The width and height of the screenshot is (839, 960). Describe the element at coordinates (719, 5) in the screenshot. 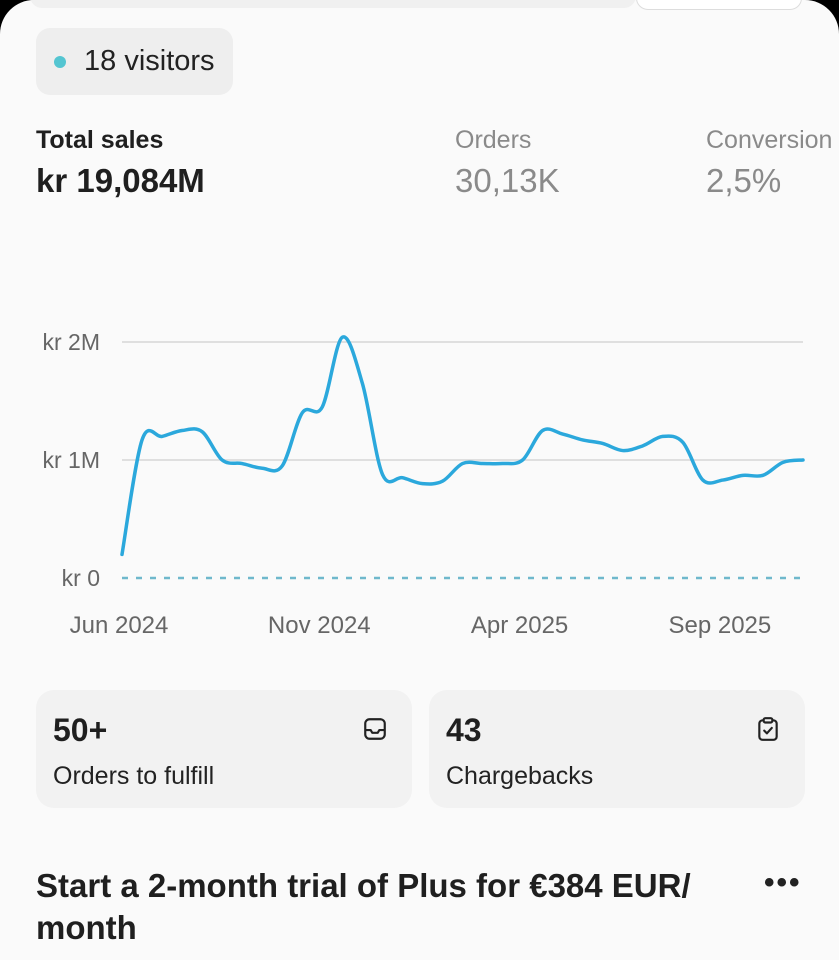

I see `top-action-button` at that location.